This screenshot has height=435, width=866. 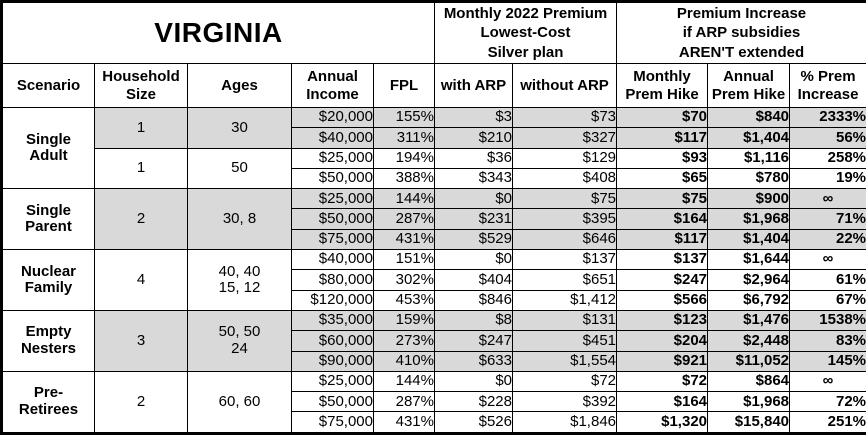 I want to click on ages-cell: 60, 60, so click(x=239, y=402).